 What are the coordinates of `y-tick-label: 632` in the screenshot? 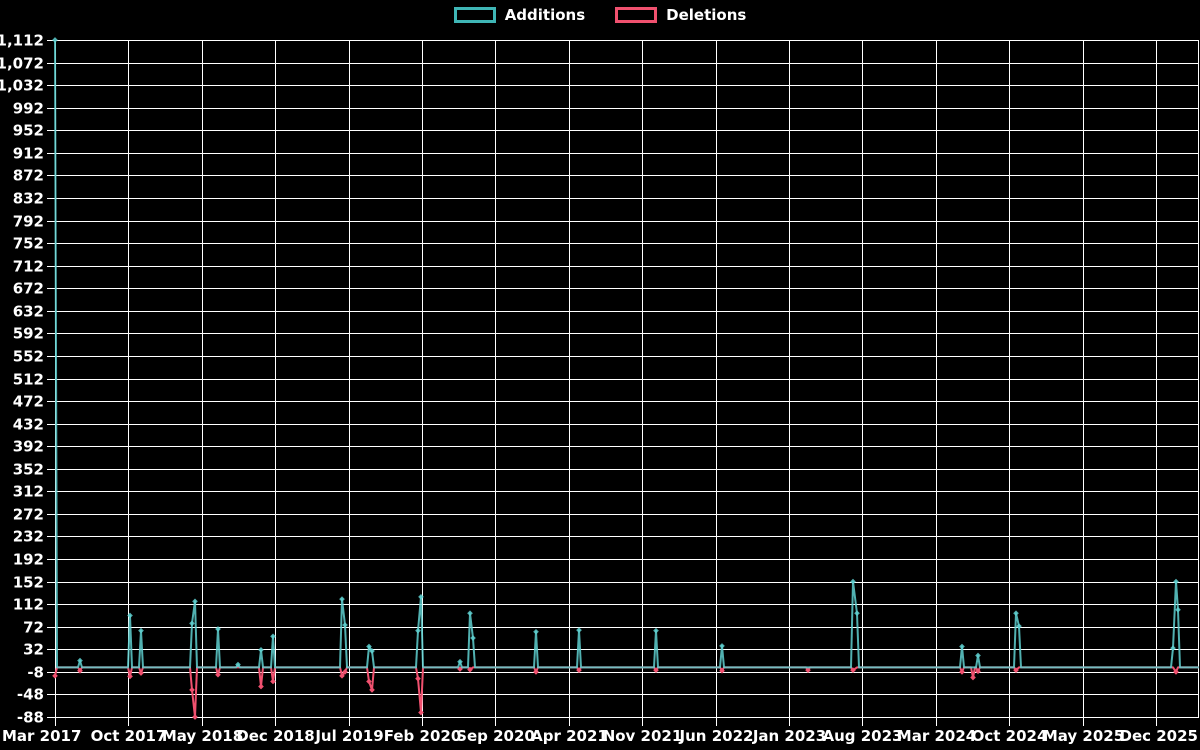 It's located at (28, 312).